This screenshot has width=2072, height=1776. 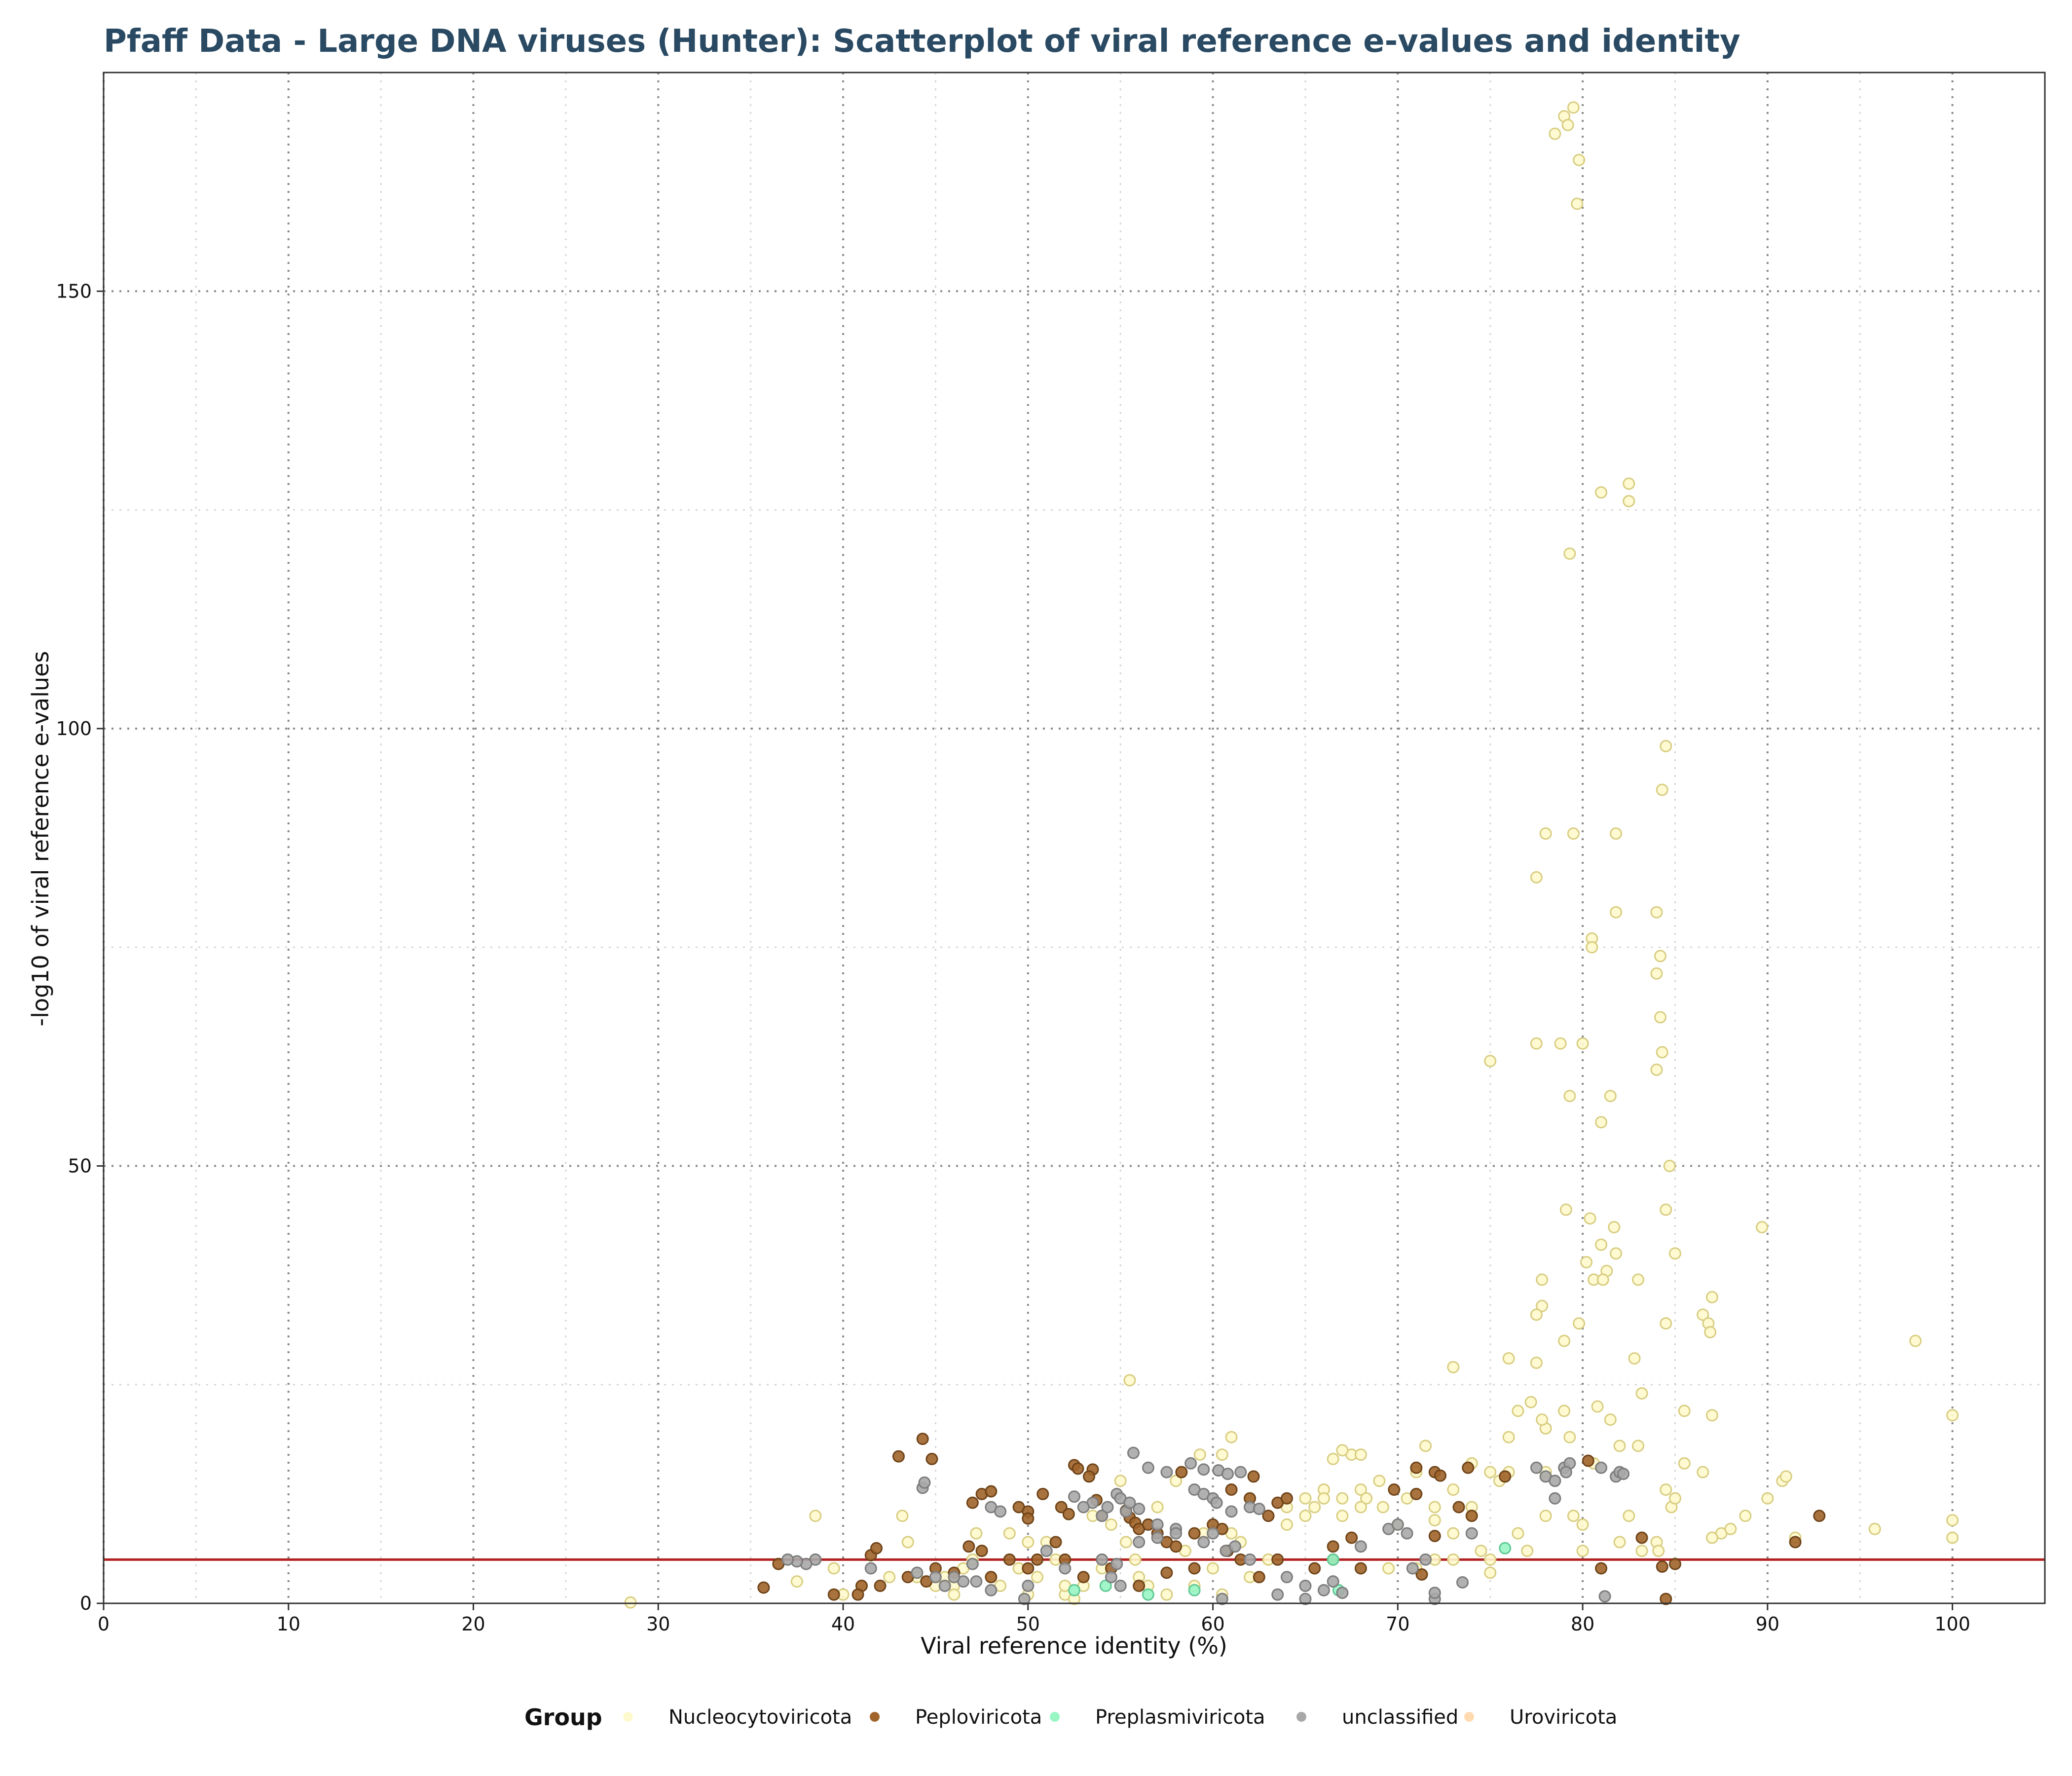 What do you see at coordinates (288, 1624) in the screenshot?
I see `x-tick-label: 10` at bounding box center [288, 1624].